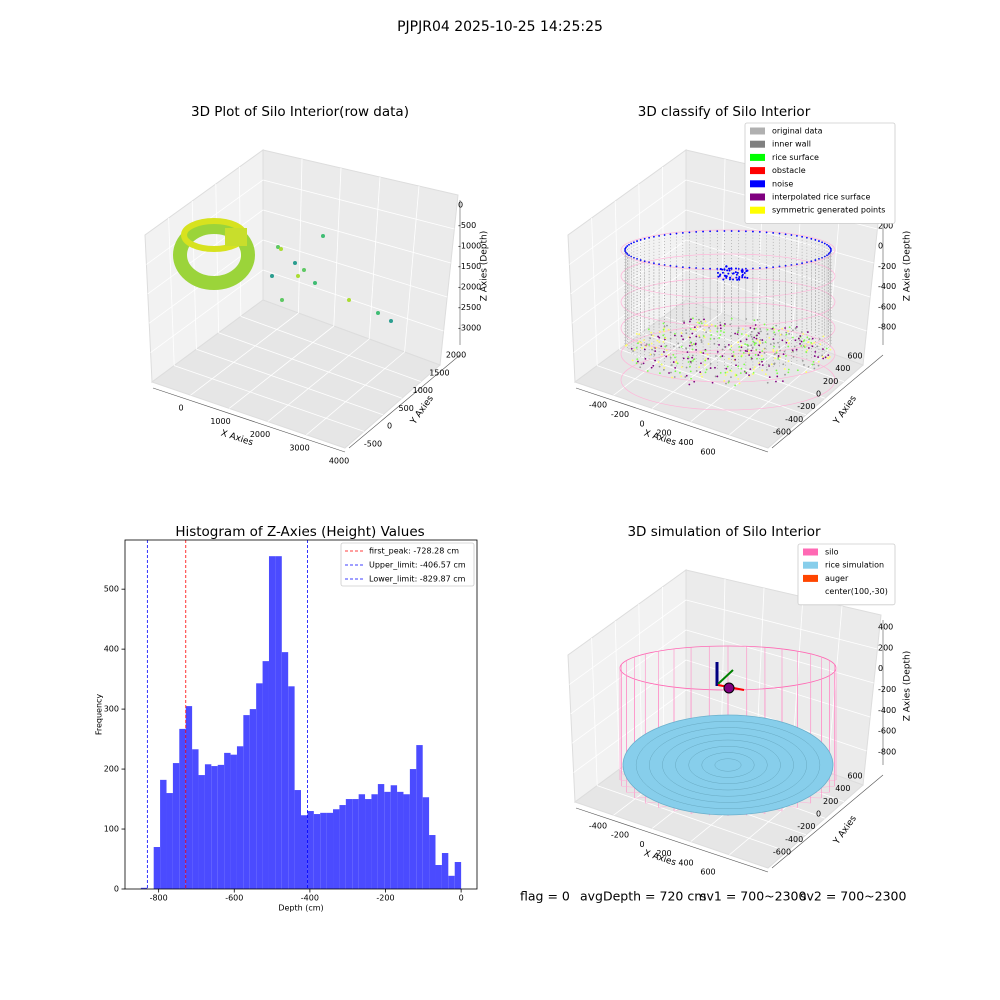 This screenshot has width=1000, height=1000. What do you see at coordinates (725, 677) in the screenshot?
I see `auger` at bounding box center [725, 677].